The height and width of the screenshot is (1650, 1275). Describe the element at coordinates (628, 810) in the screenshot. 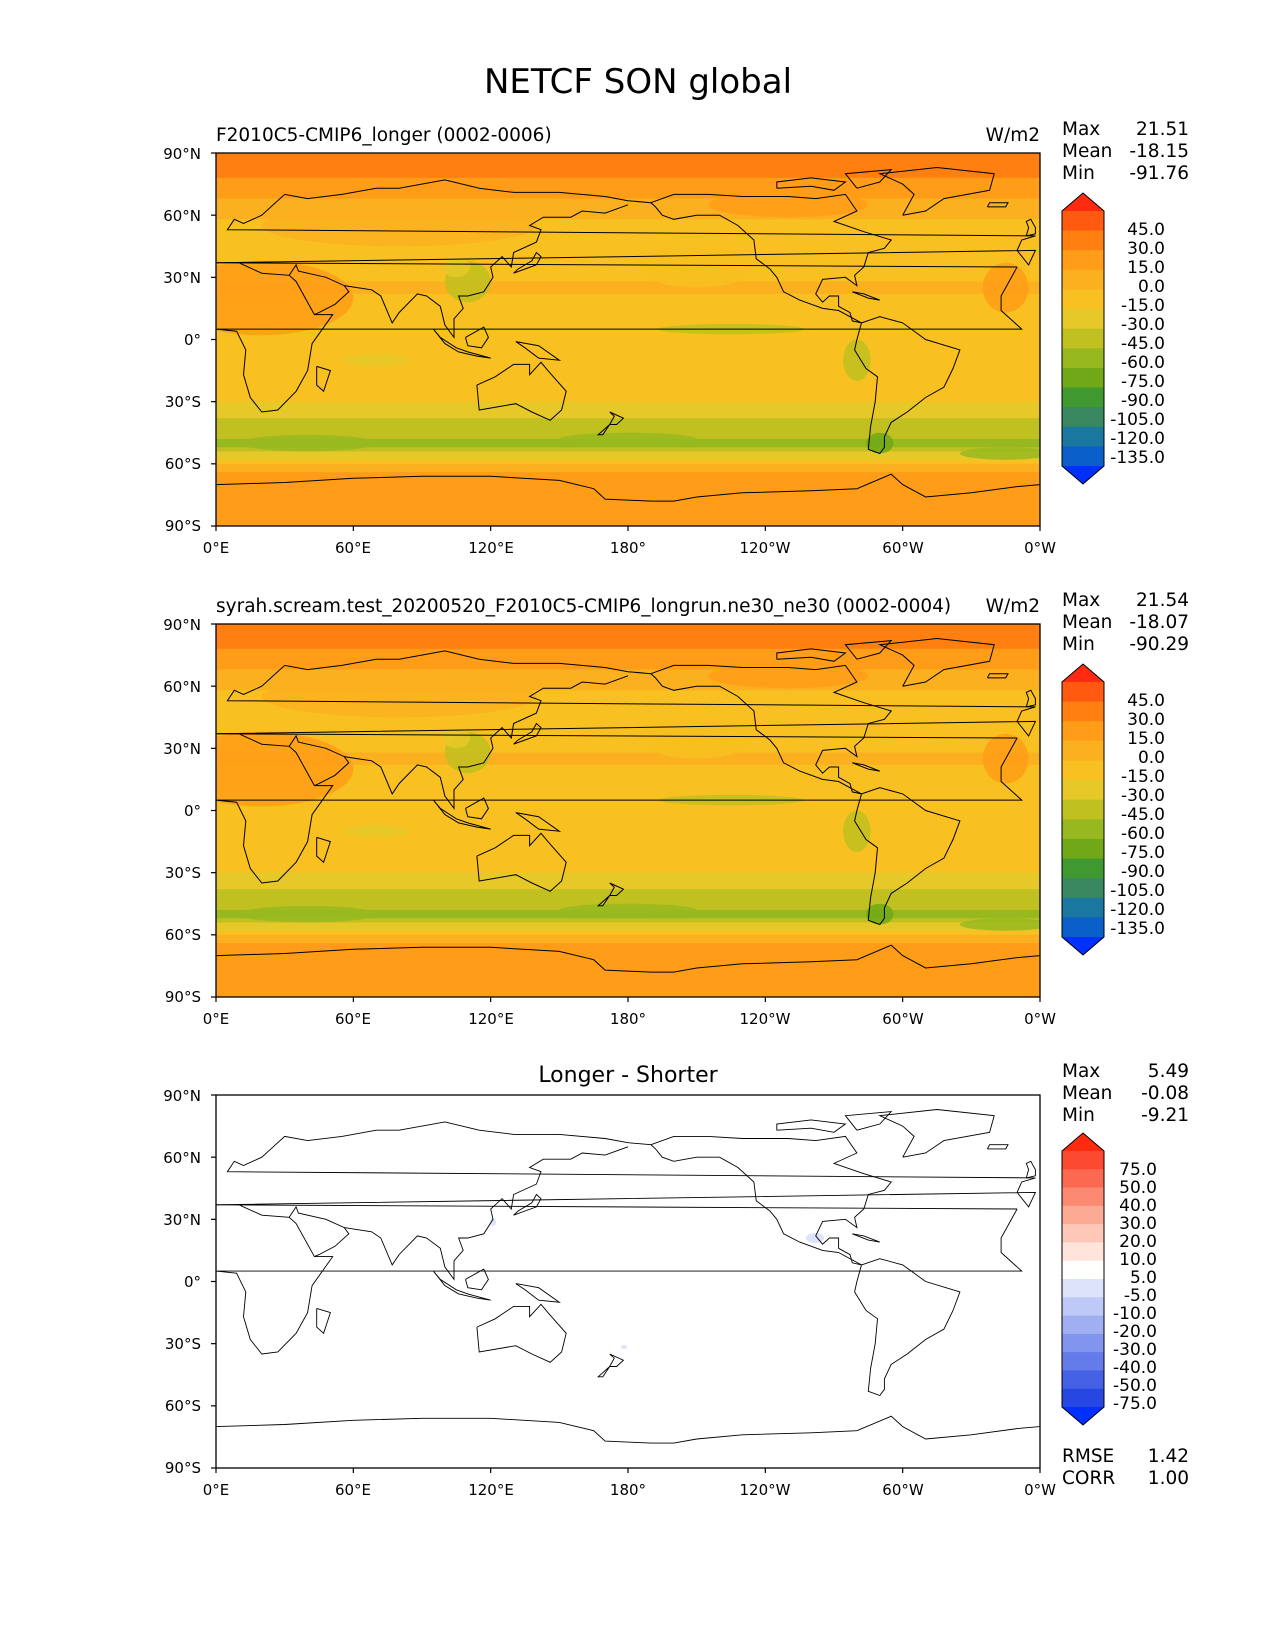

I see `map-field` at that location.